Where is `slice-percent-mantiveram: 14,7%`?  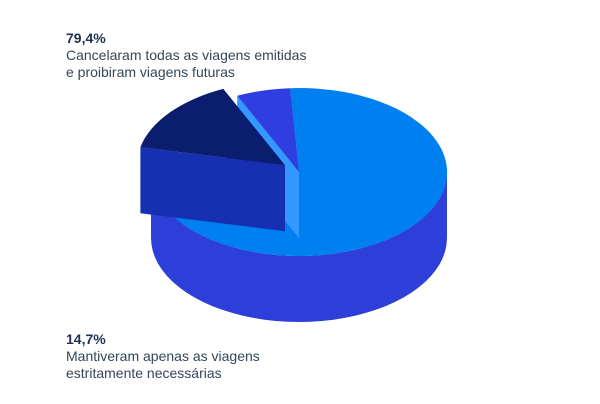
slice-percent-mantiveram: 14,7% is located at coordinates (86, 339).